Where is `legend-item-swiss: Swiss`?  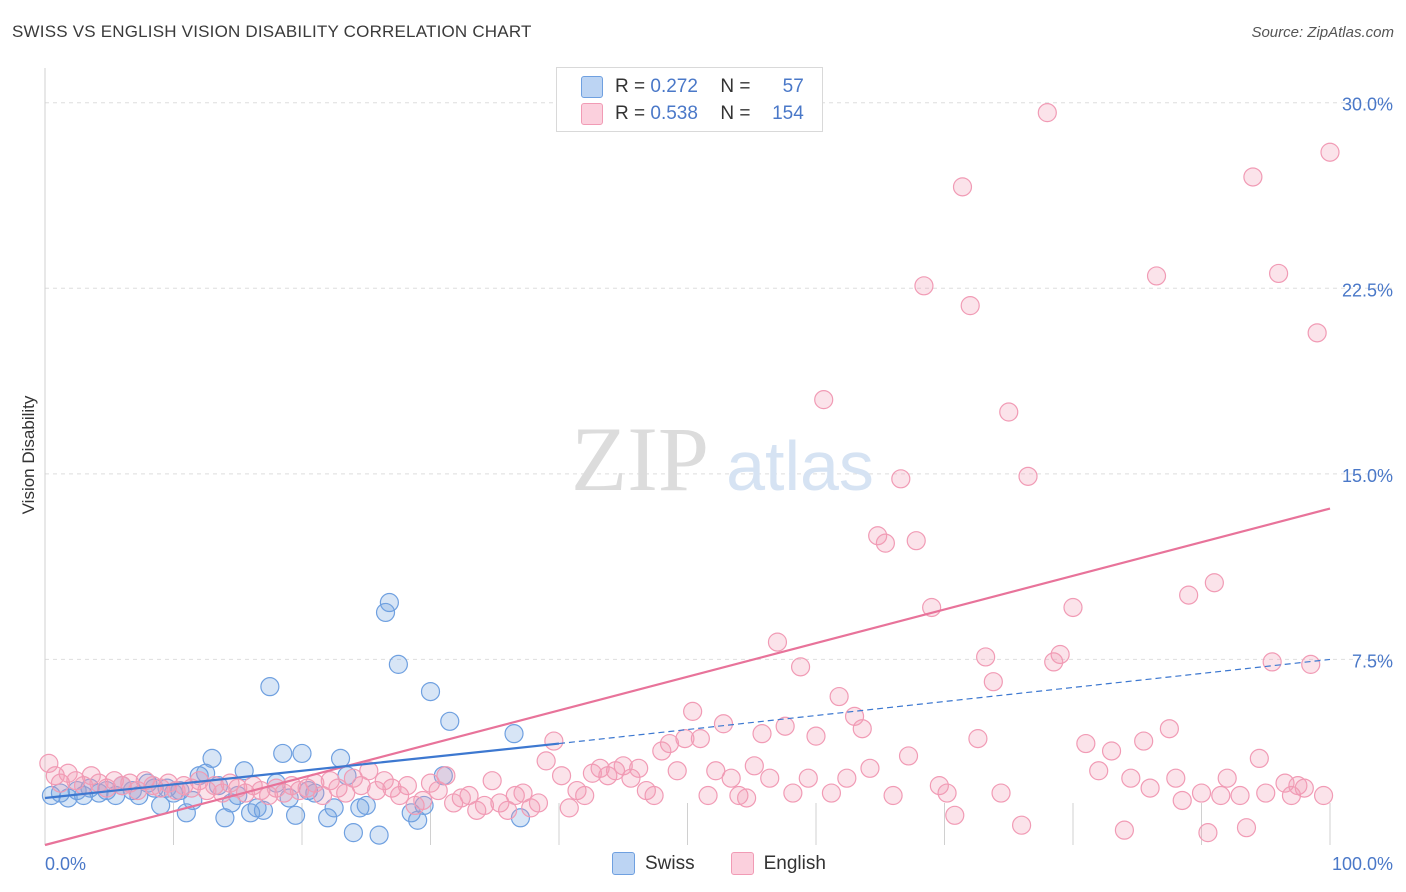
legend-item-swiss: Swiss is located at coordinates (653, 863).